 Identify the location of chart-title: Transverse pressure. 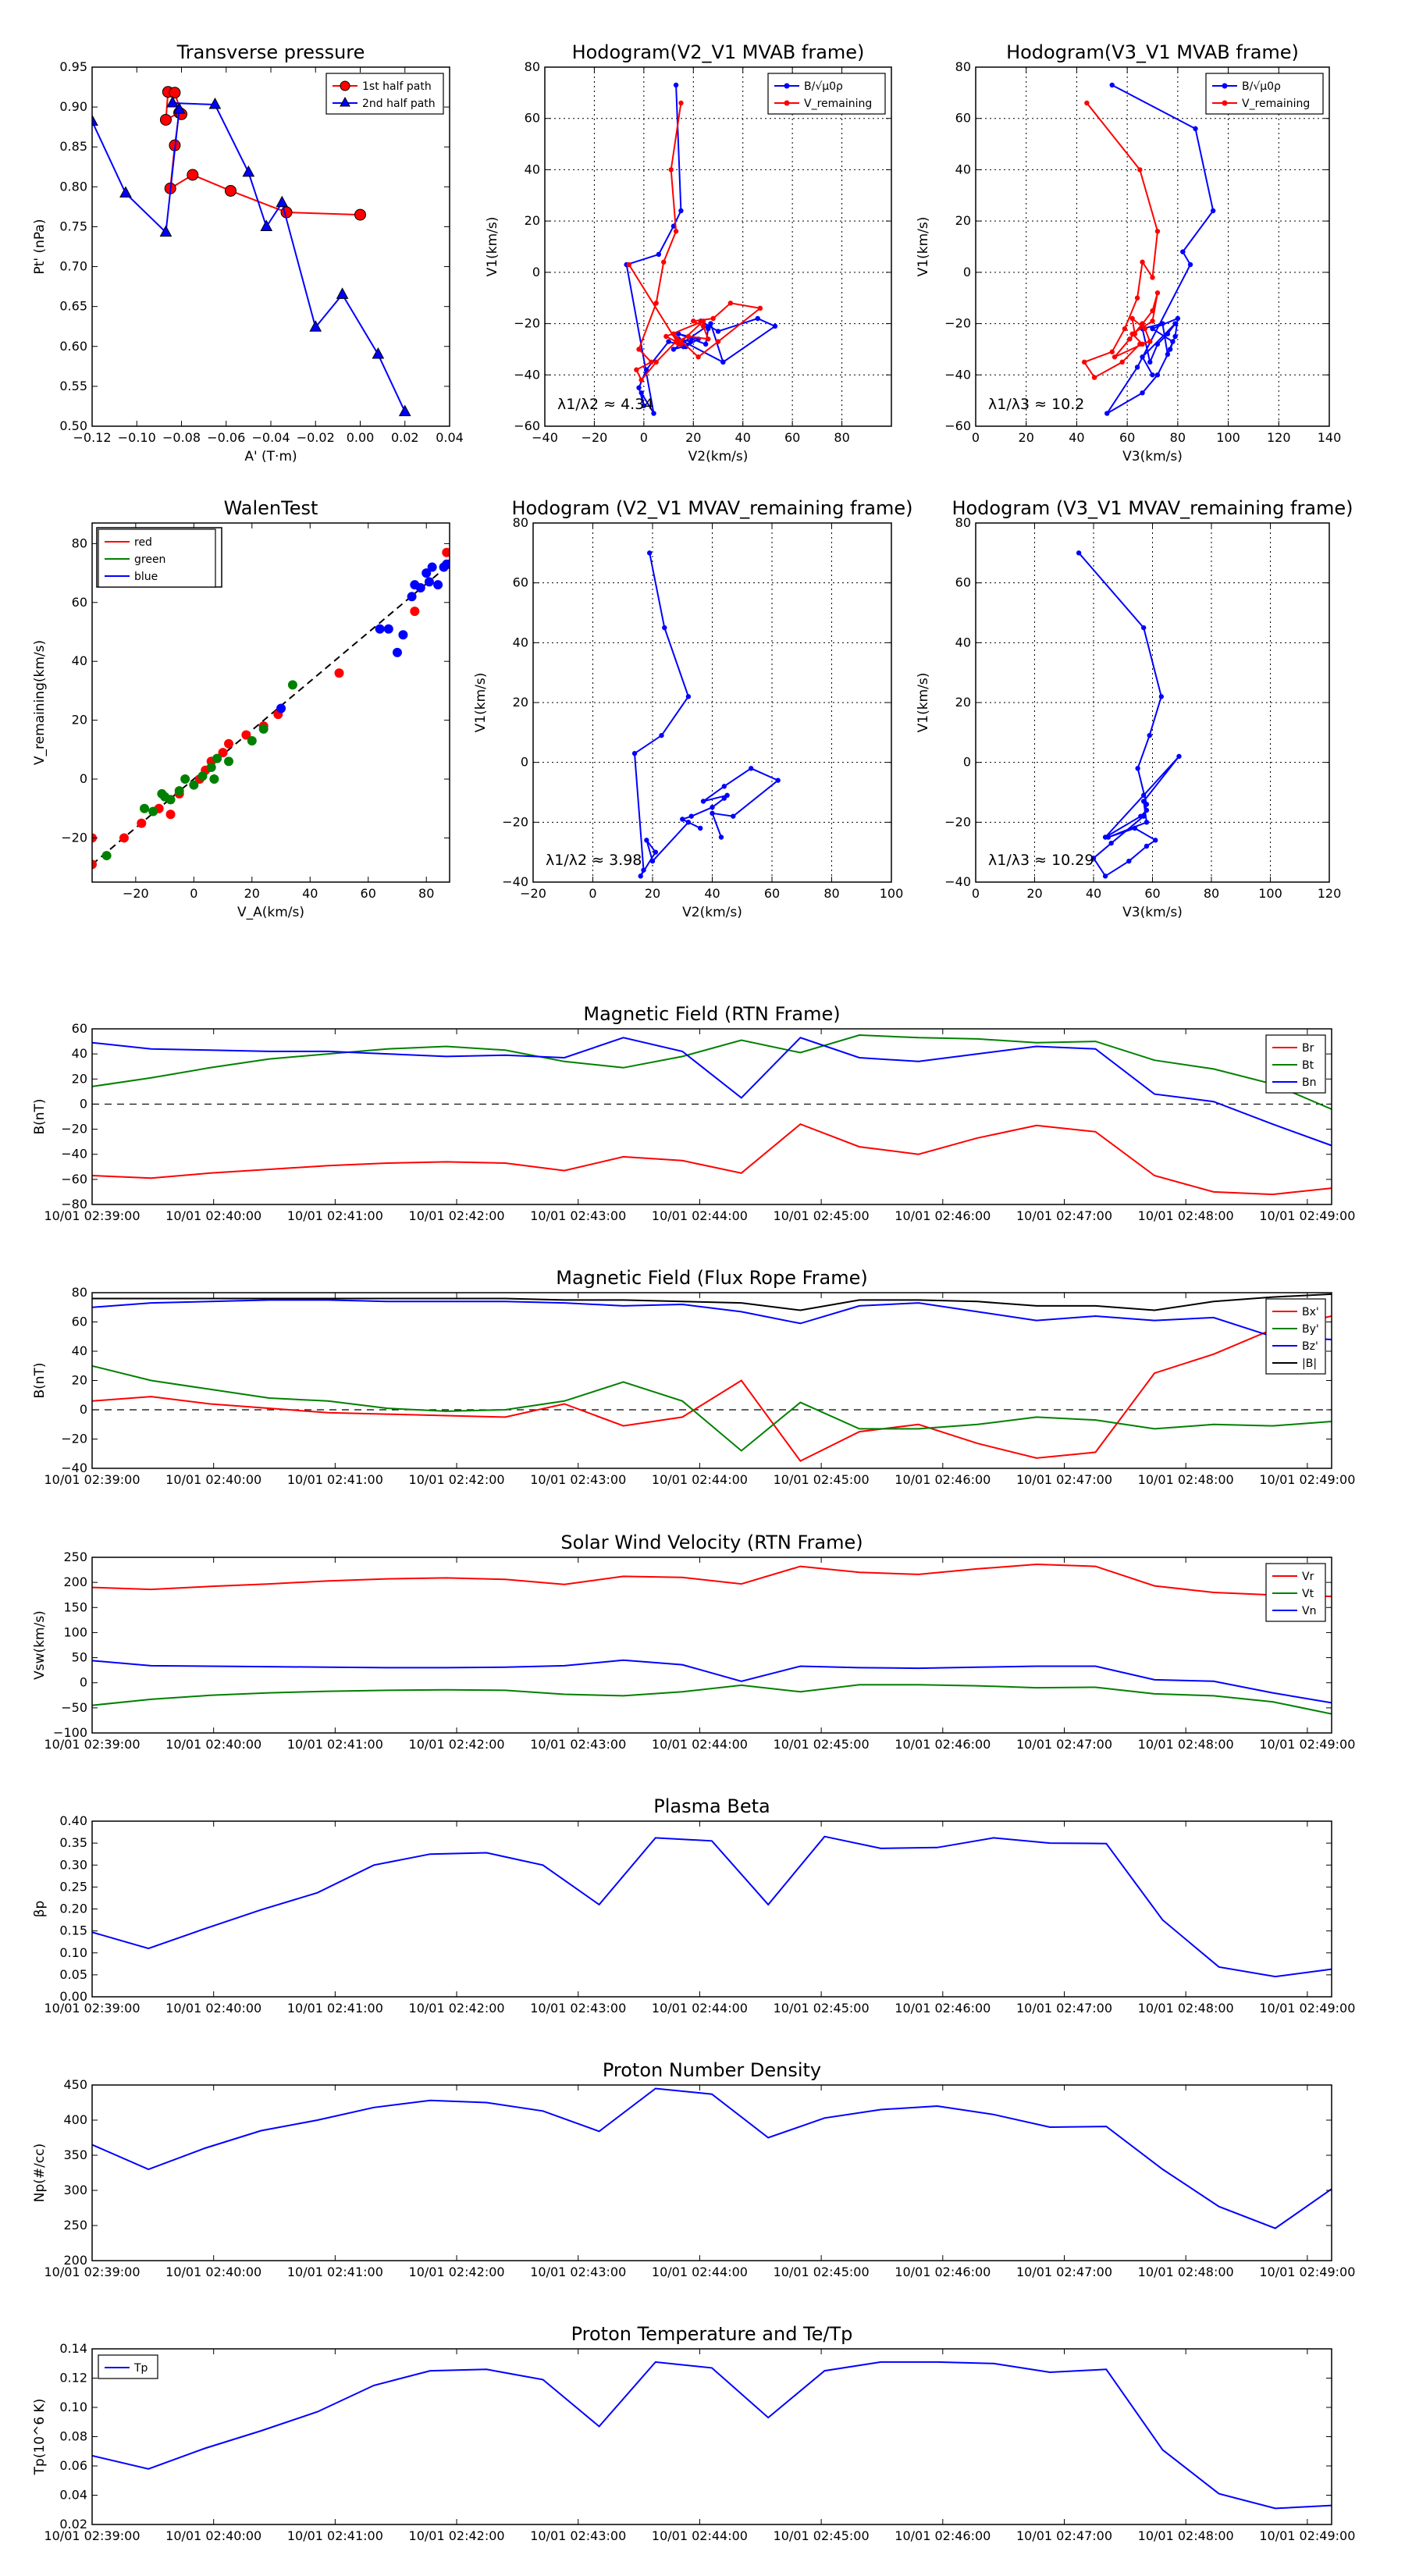
(270, 52).